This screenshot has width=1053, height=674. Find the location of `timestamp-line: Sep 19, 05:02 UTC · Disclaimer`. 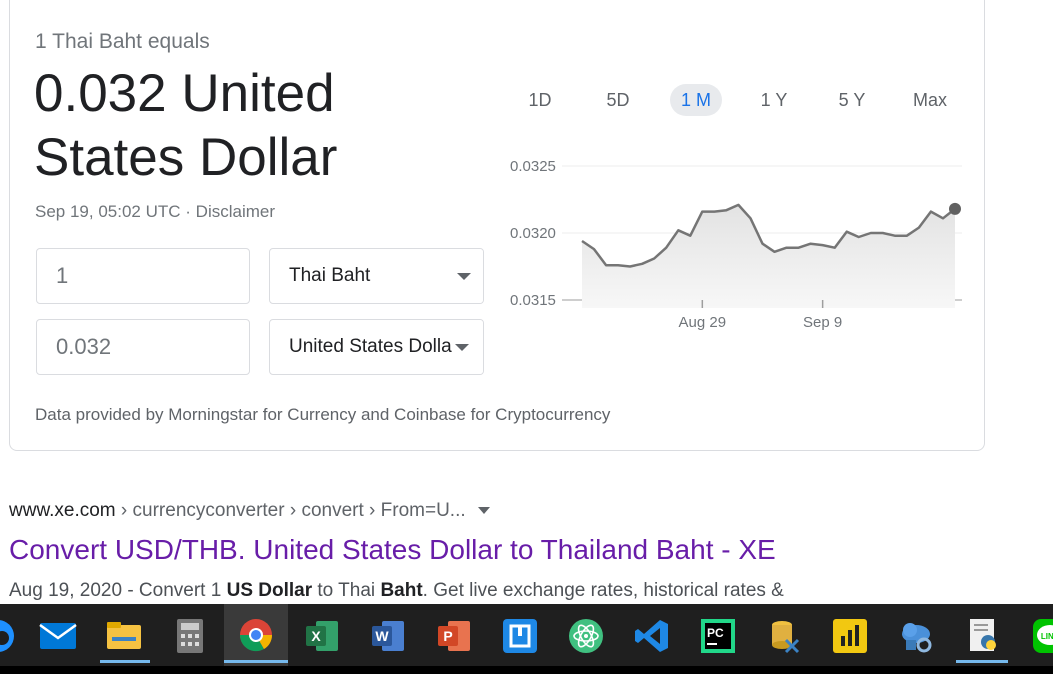

timestamp-line: Sep 19, 05:02 UTC · Disclaimer is located at coordinates (155, 212).